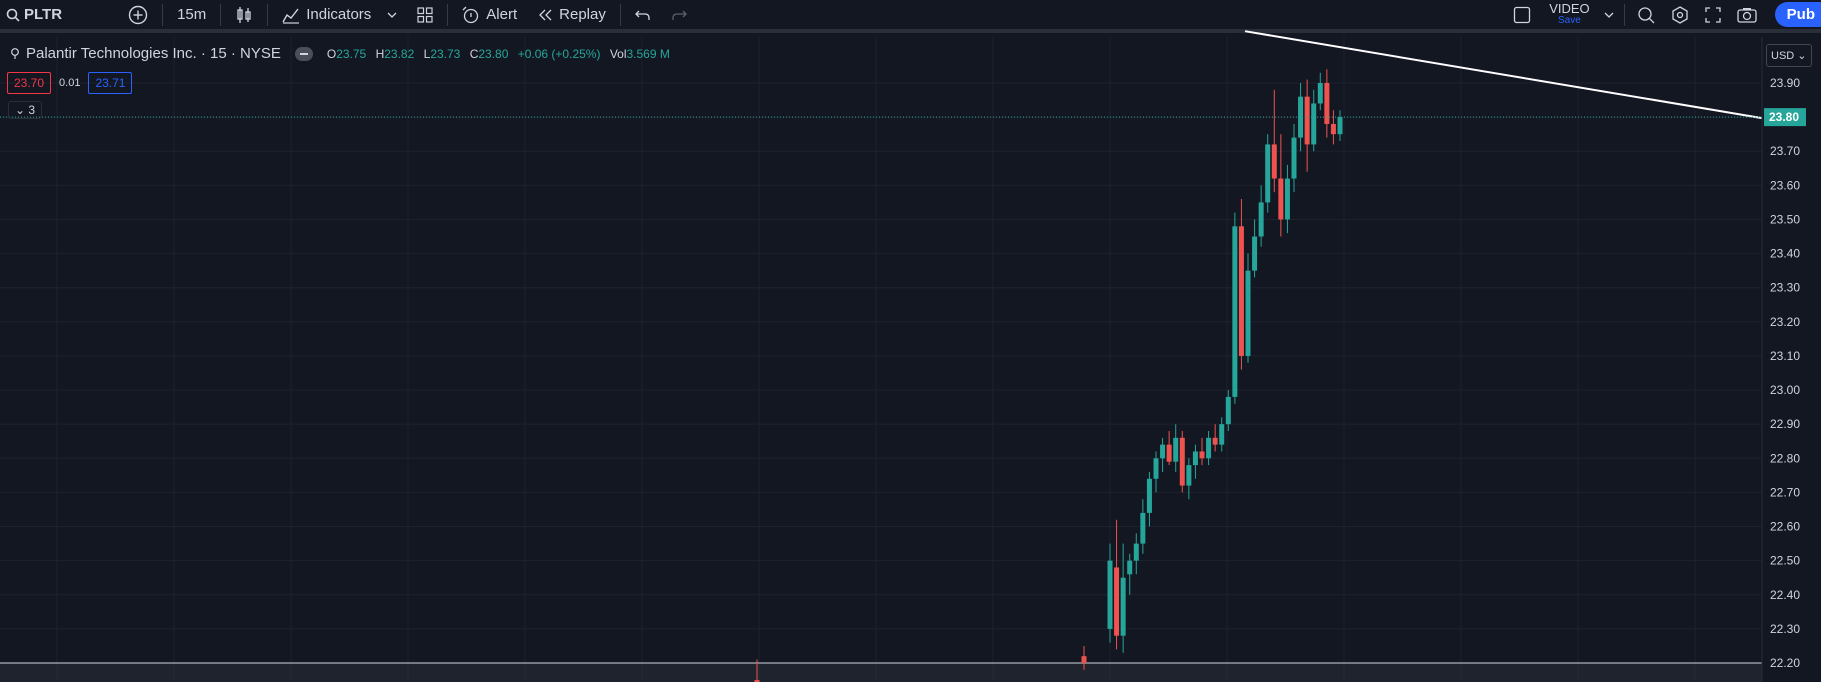 Image resolution: width=1821 pixels, height=682 pixels. Describe the element at coordinates (192, 14) in the screenshot. I see `interval-button: 15m` at that location.